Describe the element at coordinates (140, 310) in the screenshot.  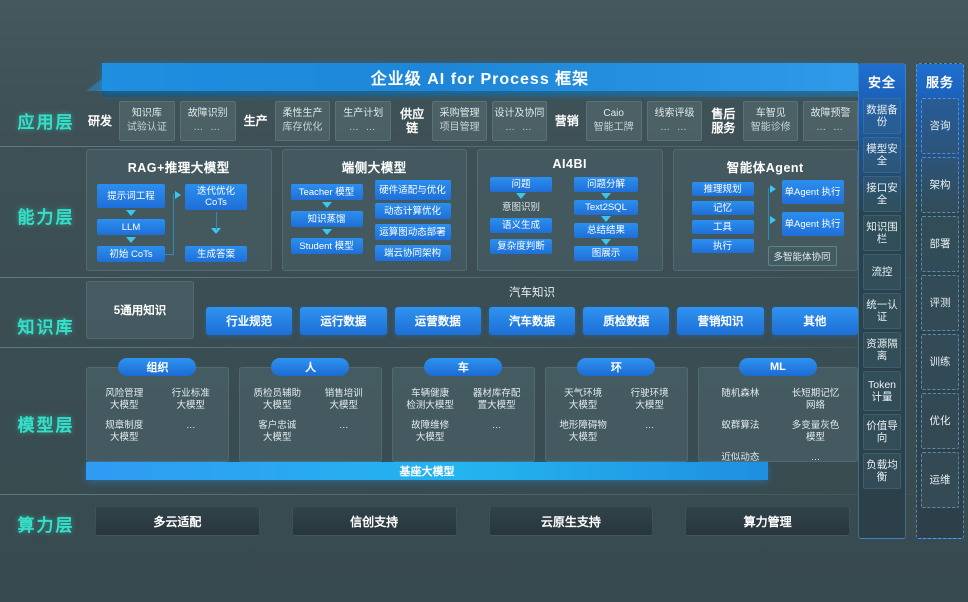
I see `knowledge-general-card: 5通用知识` at that location.